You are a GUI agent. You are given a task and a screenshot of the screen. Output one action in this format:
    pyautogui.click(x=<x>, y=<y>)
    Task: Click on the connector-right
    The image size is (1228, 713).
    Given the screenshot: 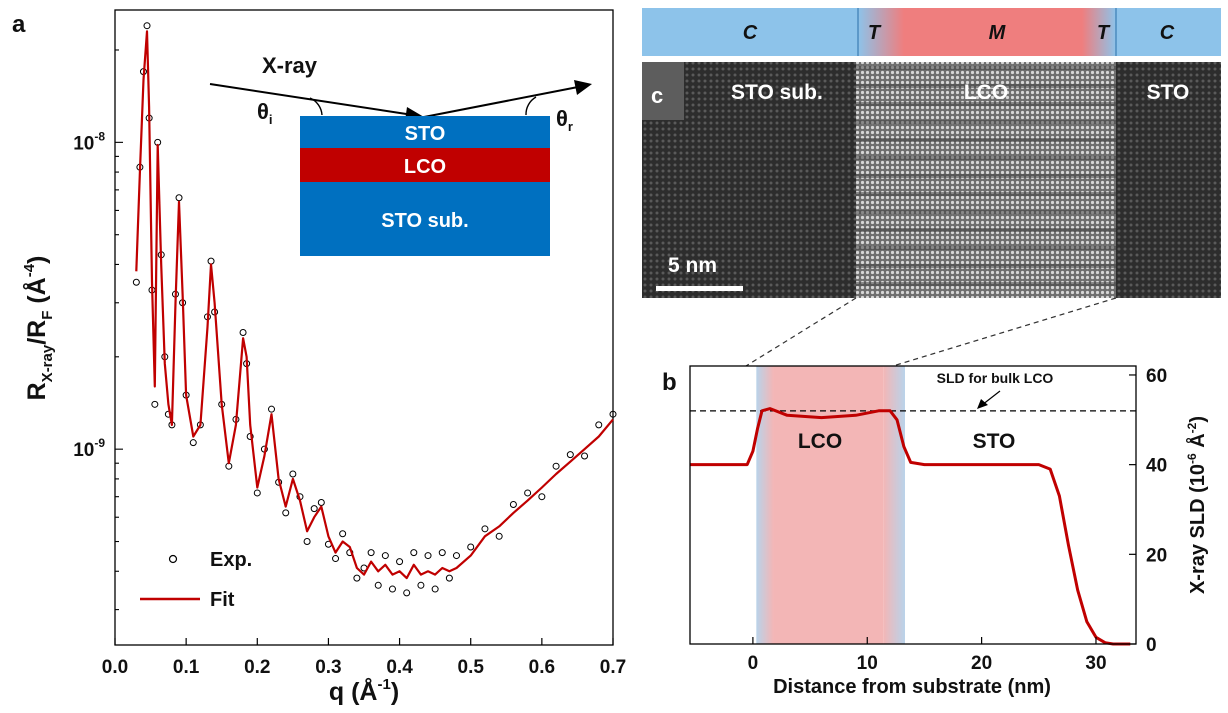 What is the action you would take?
    pyautogui.click(x=1004, y=332)
    